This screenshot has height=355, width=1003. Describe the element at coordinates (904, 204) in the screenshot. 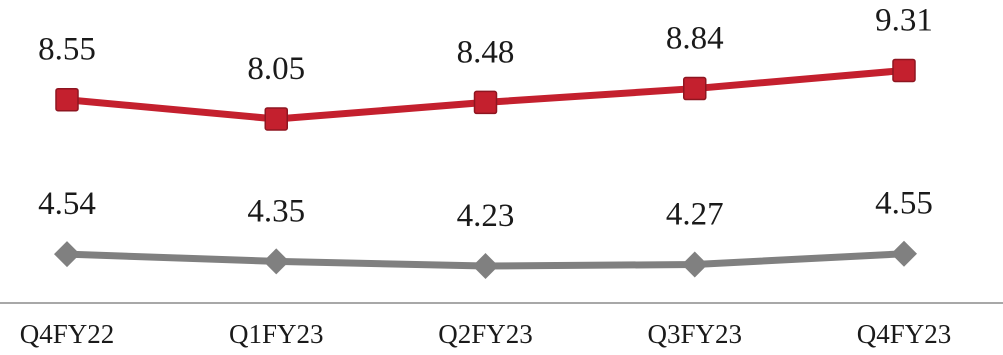

I see `data-label: 4.55` at that location.